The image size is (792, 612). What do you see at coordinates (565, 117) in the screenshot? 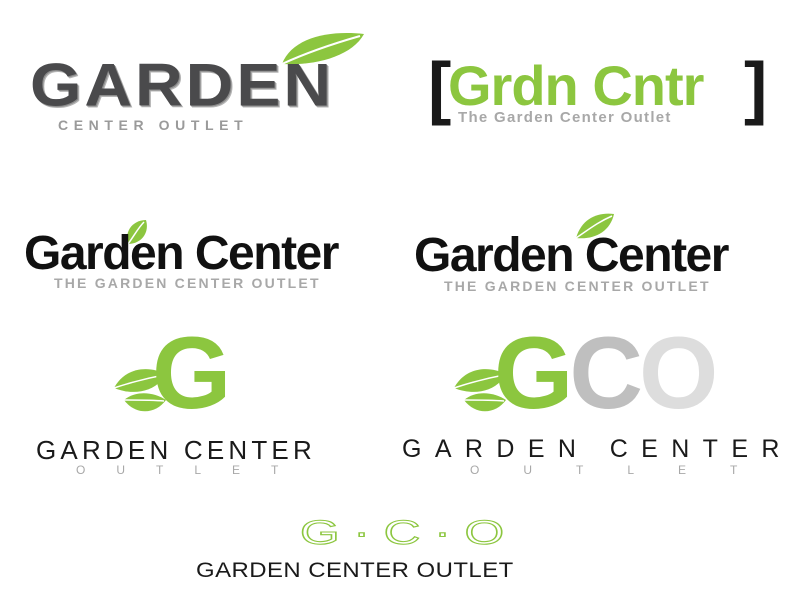
I see `tagline: The Garden Center Outlet` at bounding box center [565, 117].